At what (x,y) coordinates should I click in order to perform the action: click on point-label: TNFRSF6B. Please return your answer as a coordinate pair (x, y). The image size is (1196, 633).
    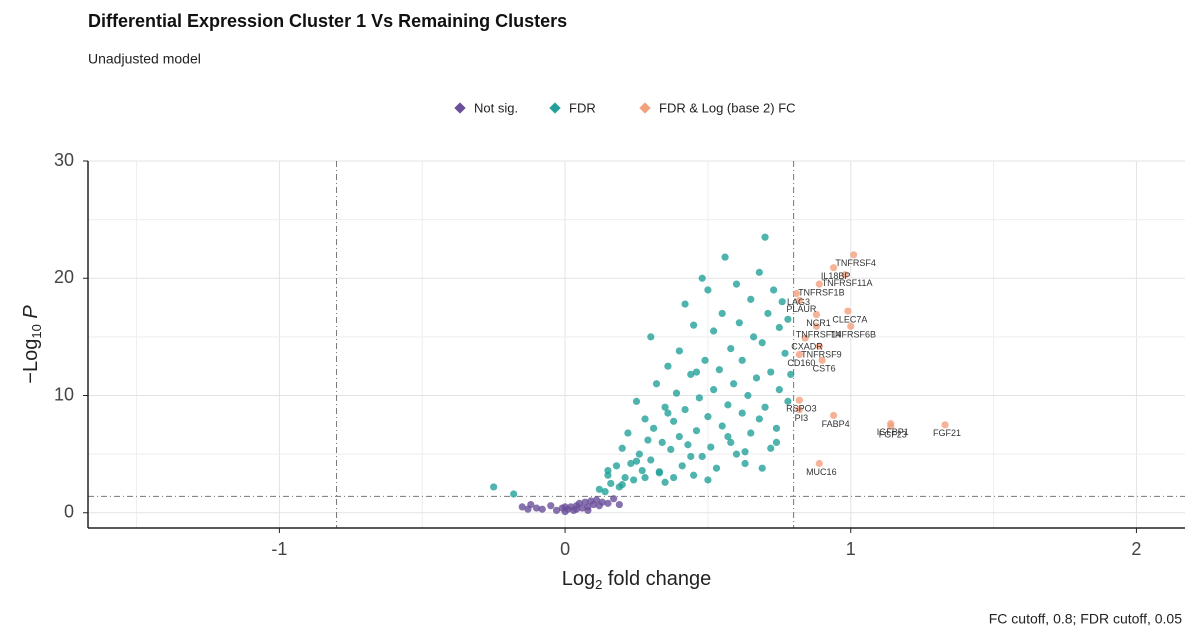
    Looking at the image, I should click on (853, 335).